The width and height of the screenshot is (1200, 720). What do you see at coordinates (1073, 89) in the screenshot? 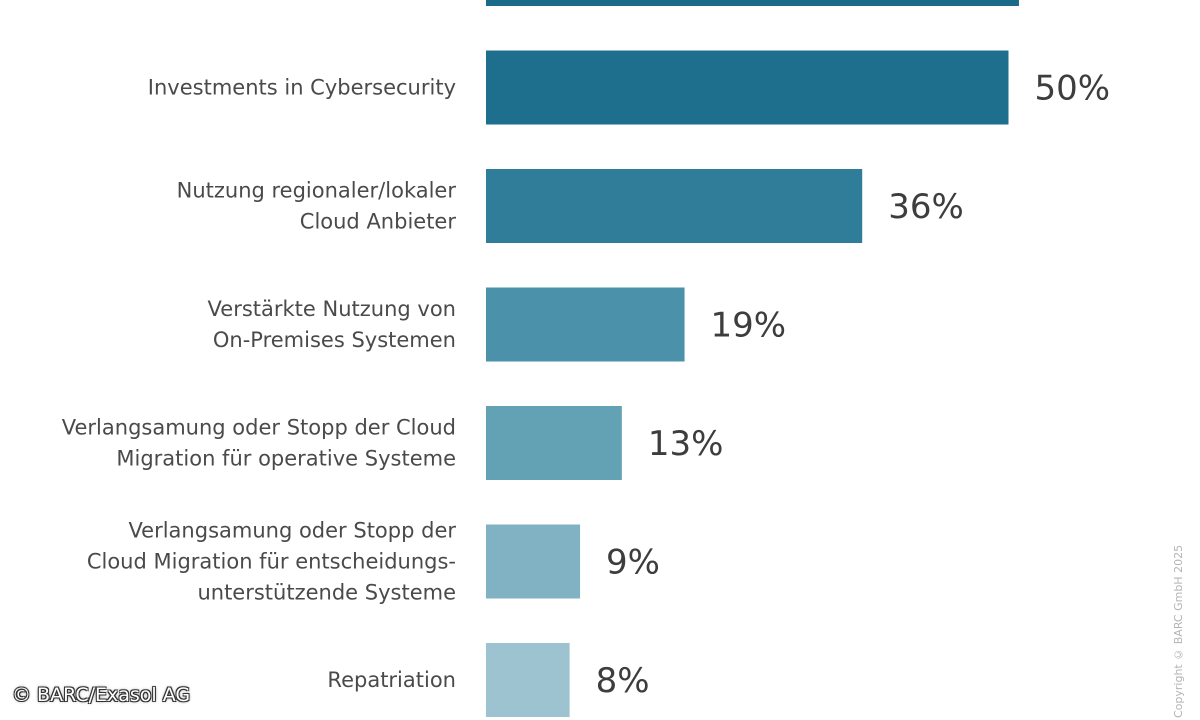
I see `value-label-1: 50%` at bounding box center [1073, 89].